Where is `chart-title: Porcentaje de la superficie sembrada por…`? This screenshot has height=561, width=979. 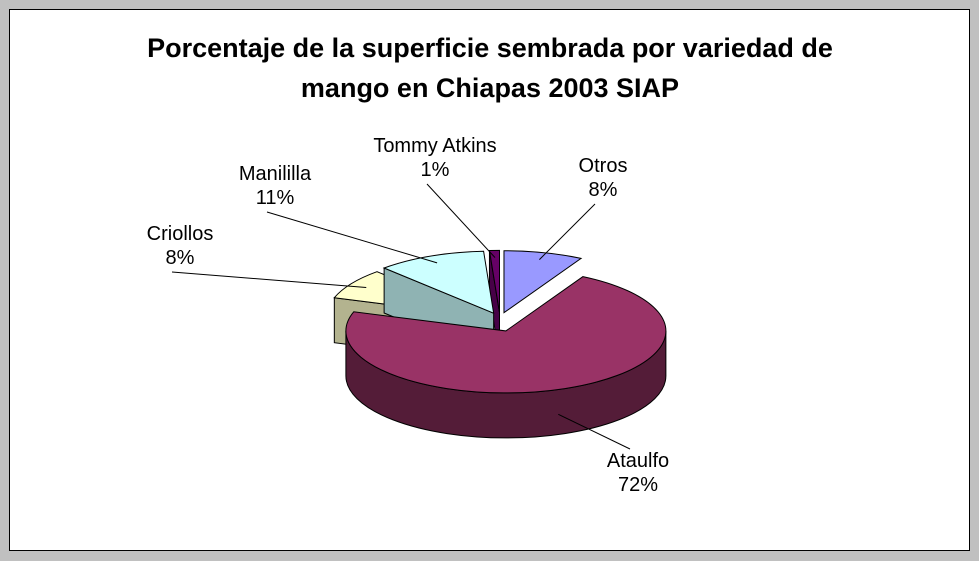
chart-title: Porcentaje de la superficie sembrada por… is located at coordinates (490, 68).